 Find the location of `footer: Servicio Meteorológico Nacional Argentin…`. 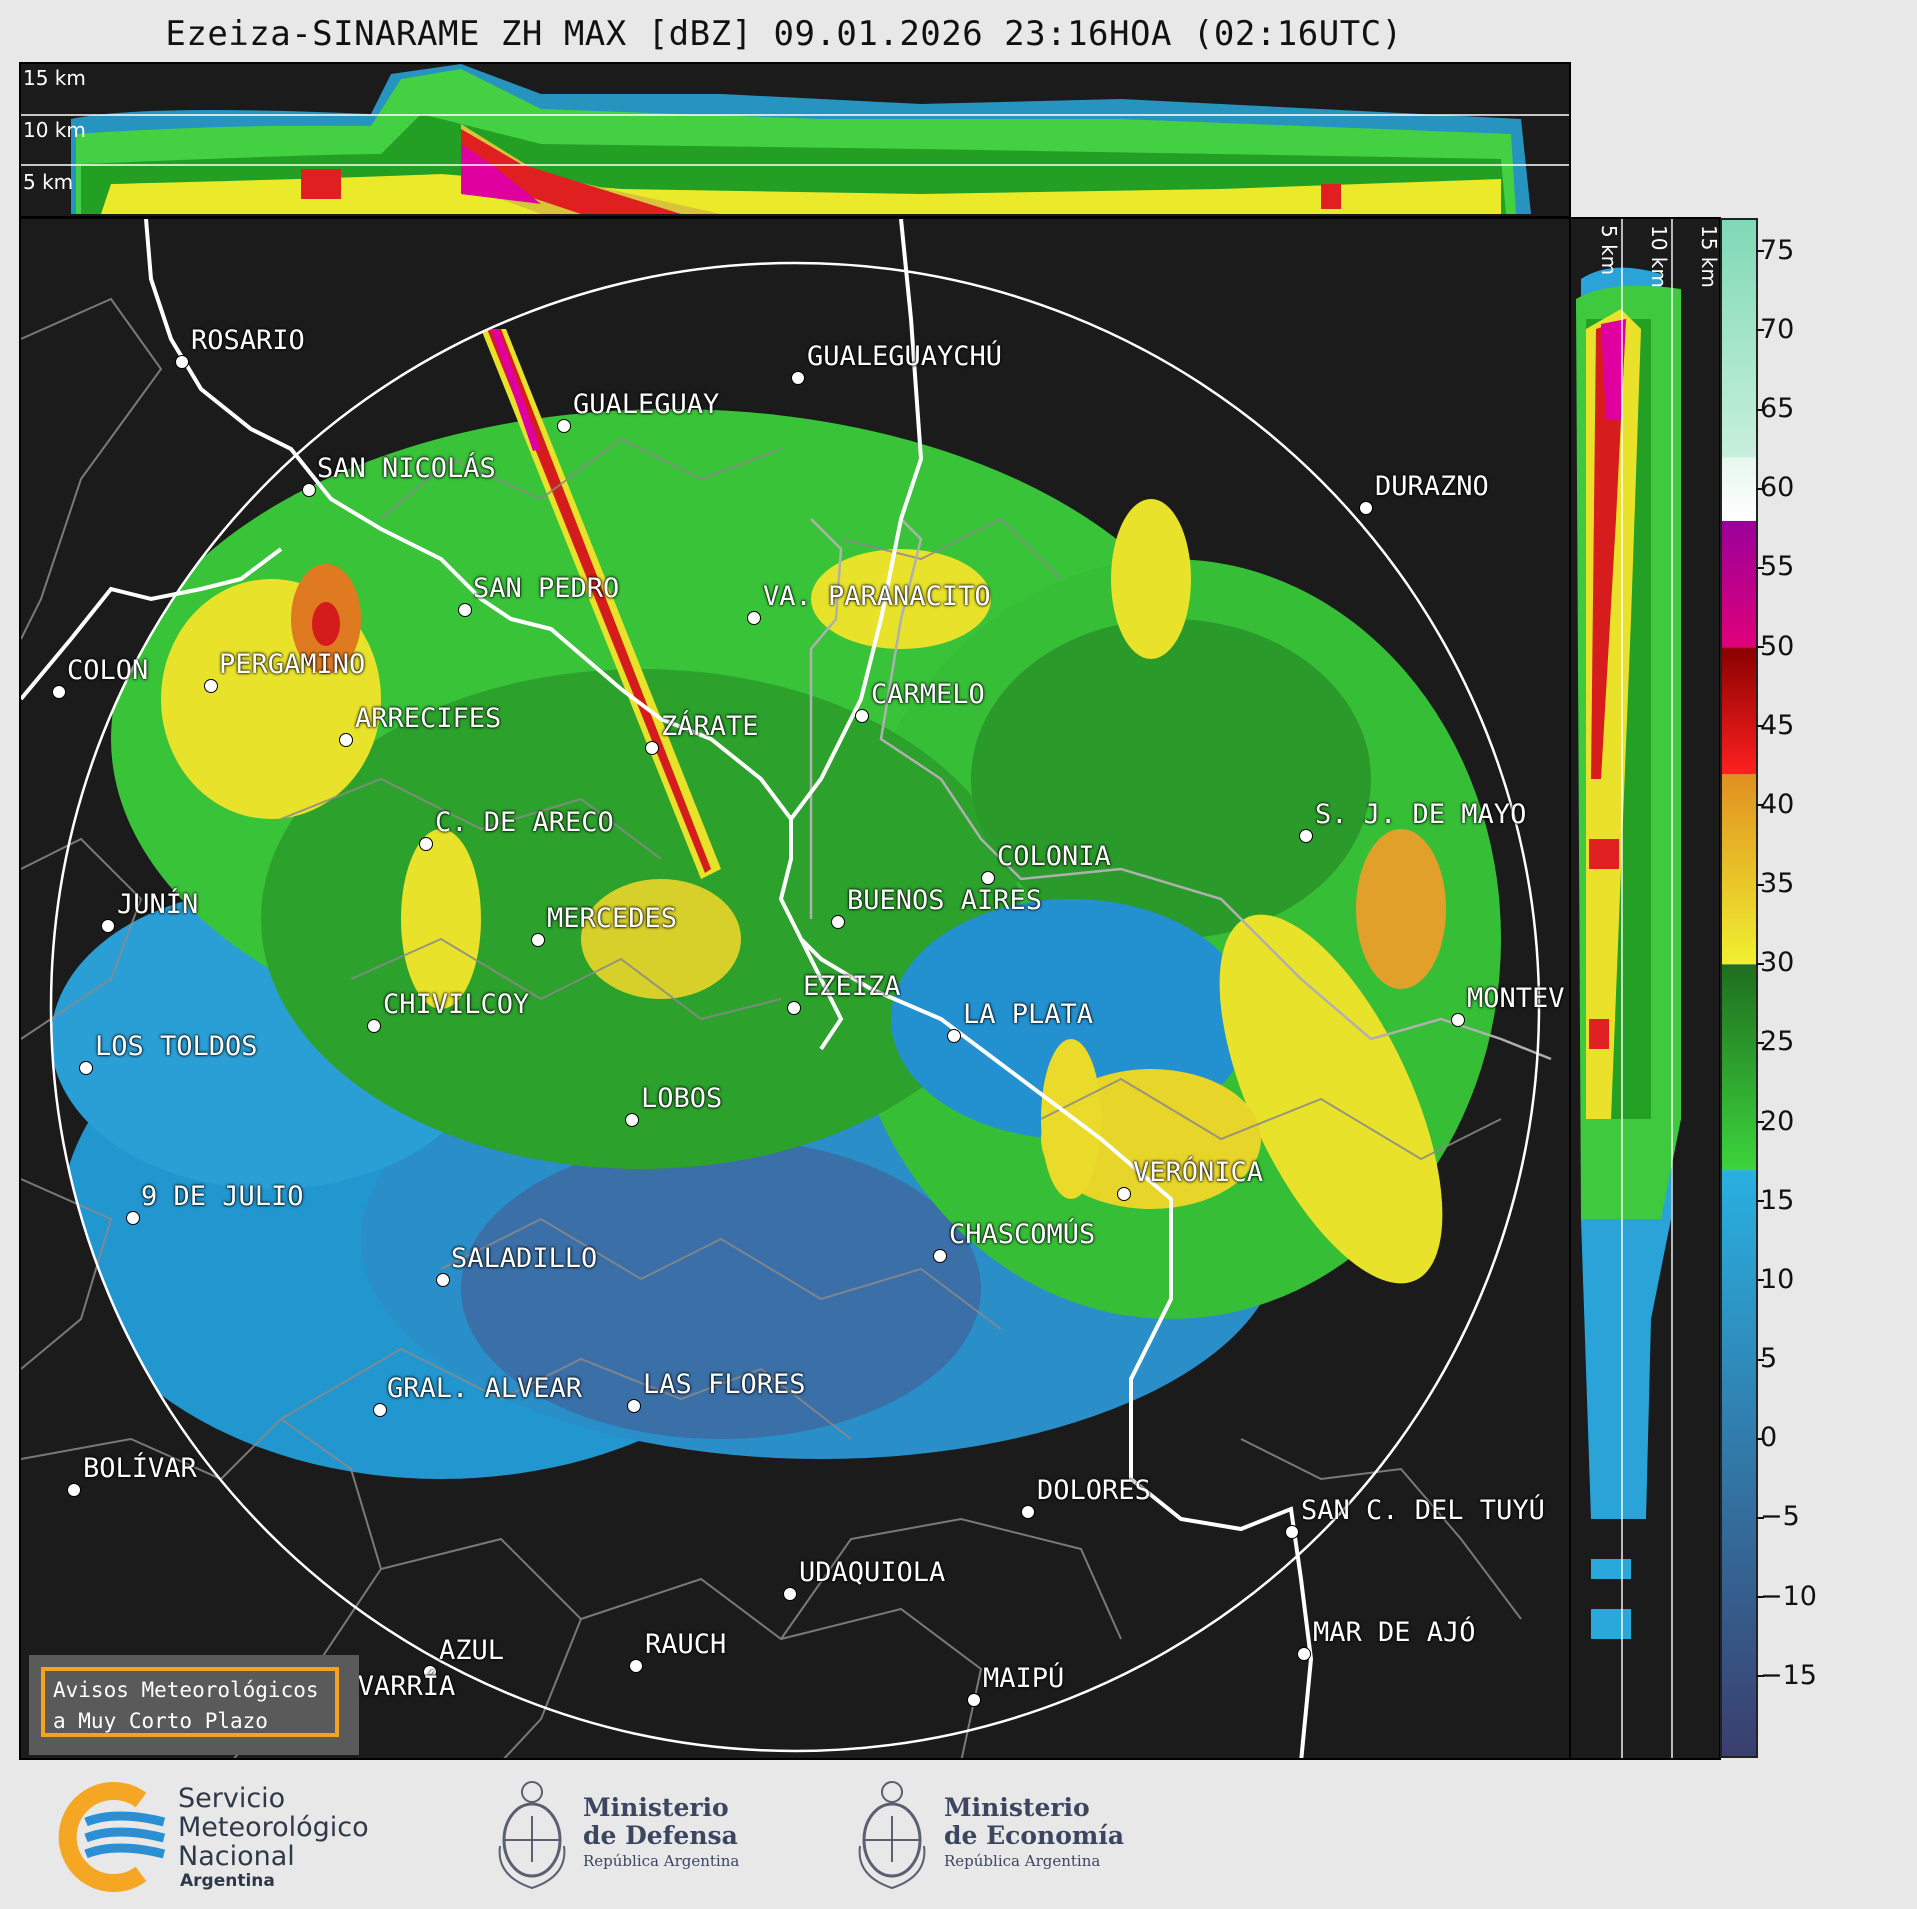

footer: Servicio Meteorológico Nacional Argentin… is located at coordinates (958, 1835).